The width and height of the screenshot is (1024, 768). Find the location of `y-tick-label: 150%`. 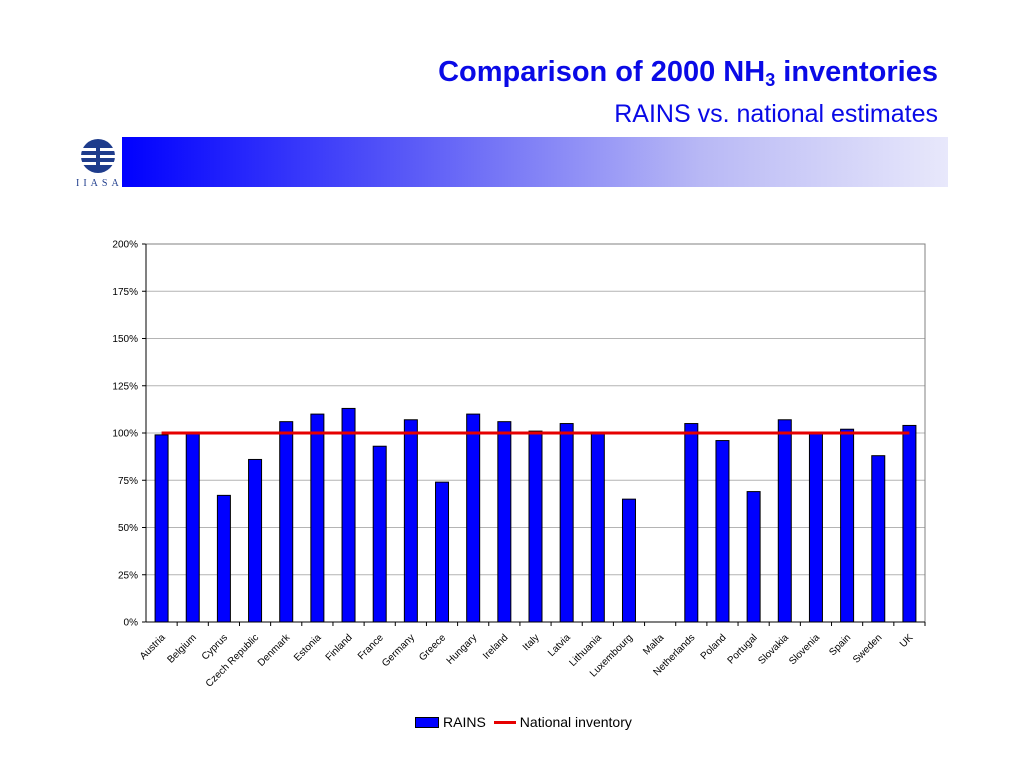

y-tick-label: 150% is located at coordinates (125, 339).